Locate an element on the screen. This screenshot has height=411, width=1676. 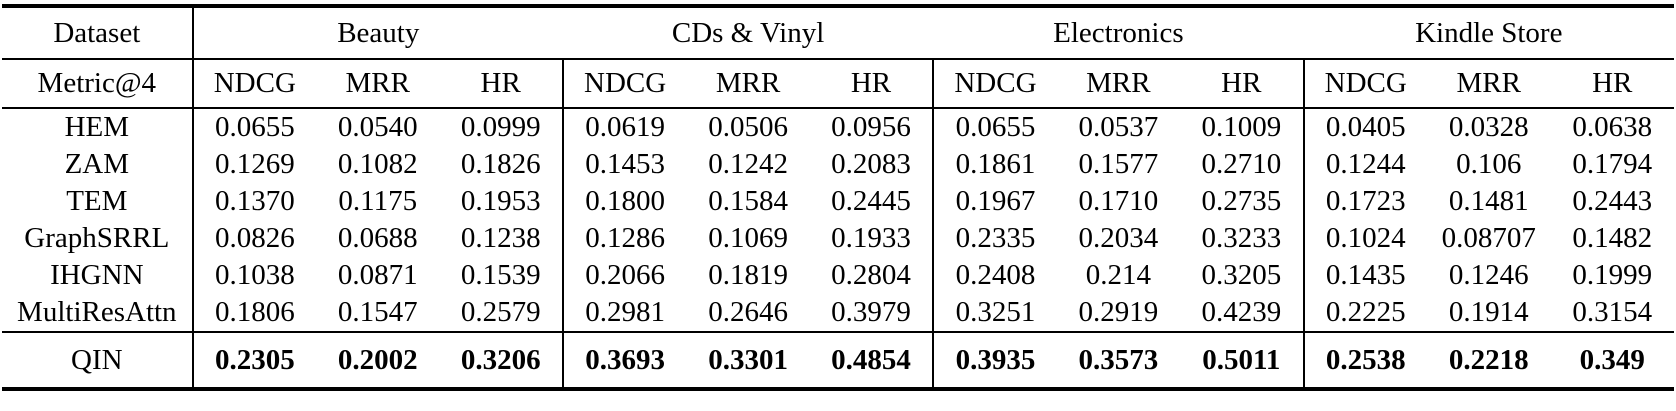
metric-value: 0.2735 is located at coordinates (1241, 201).